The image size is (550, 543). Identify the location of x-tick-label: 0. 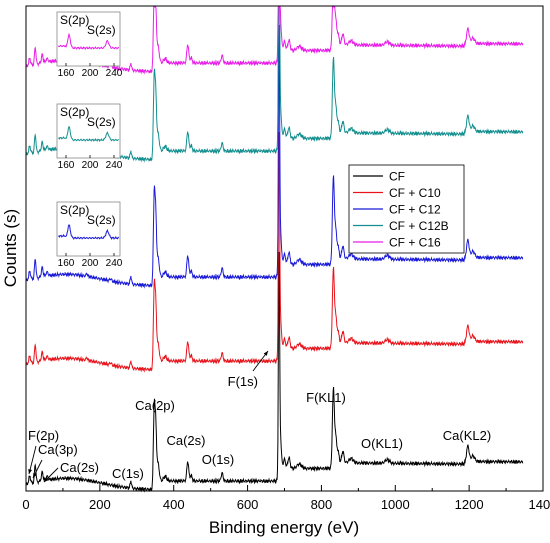
(25, 504).